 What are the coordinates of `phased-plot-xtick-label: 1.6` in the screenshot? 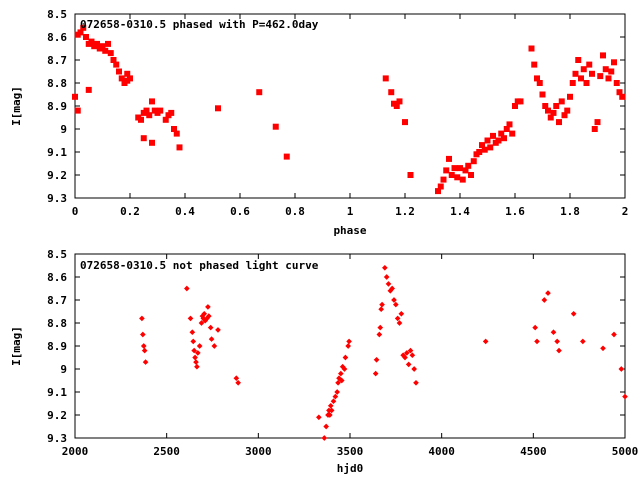 It's located at (515, 211).